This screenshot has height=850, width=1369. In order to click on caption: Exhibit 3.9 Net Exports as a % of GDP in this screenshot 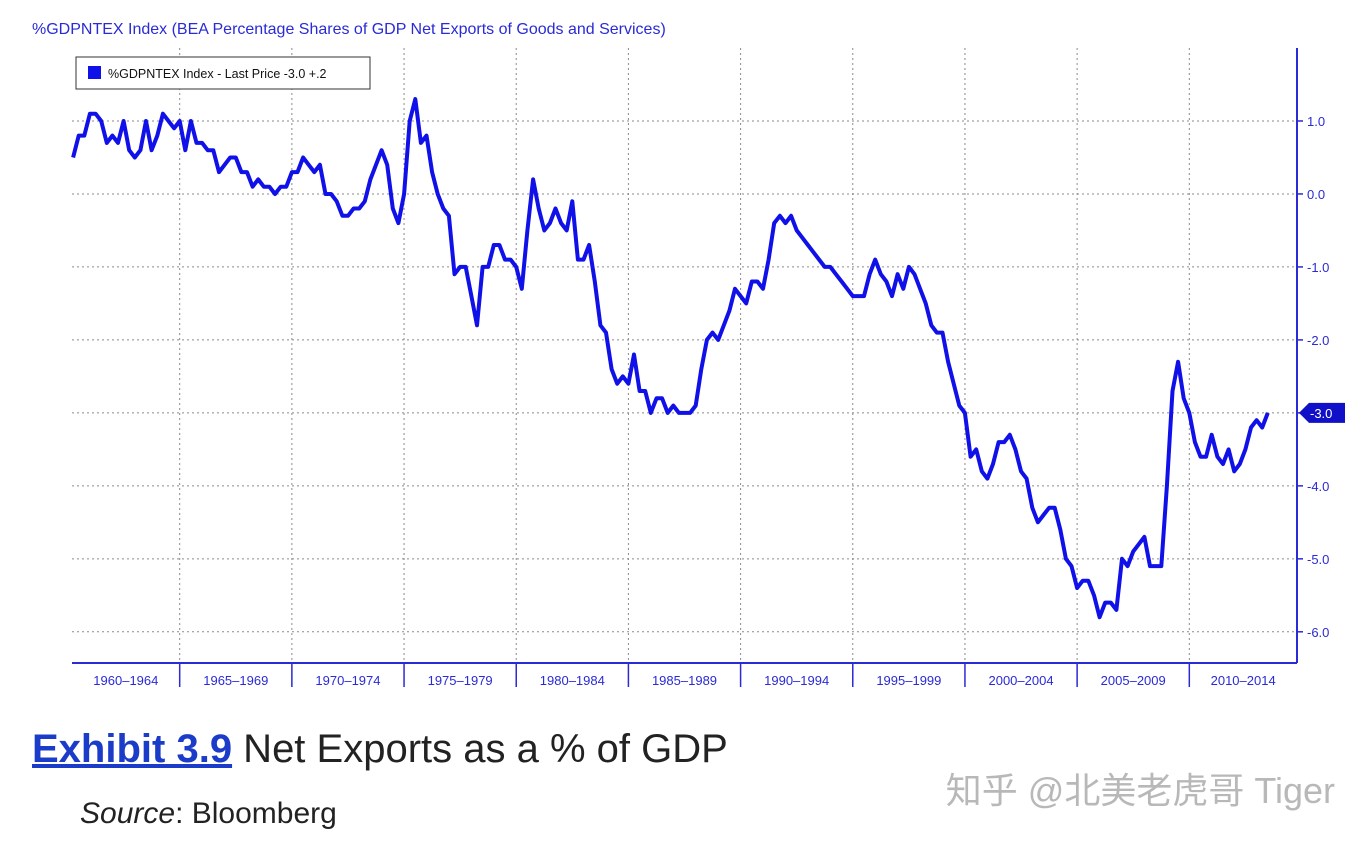, I will do `click(380, 749)`.